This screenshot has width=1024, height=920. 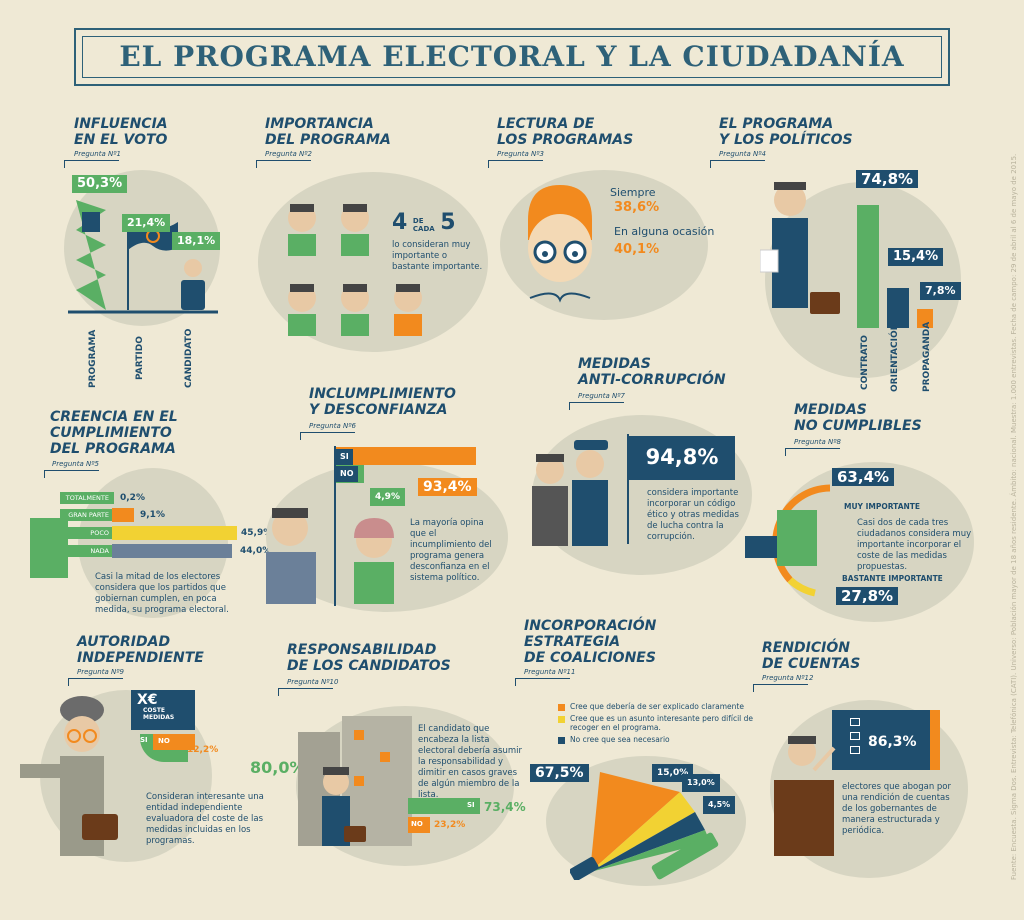 I want to click on s6-title: INCLUMPLIMIENTO Y DESCONFIANZA, so click(x=382, y=402).